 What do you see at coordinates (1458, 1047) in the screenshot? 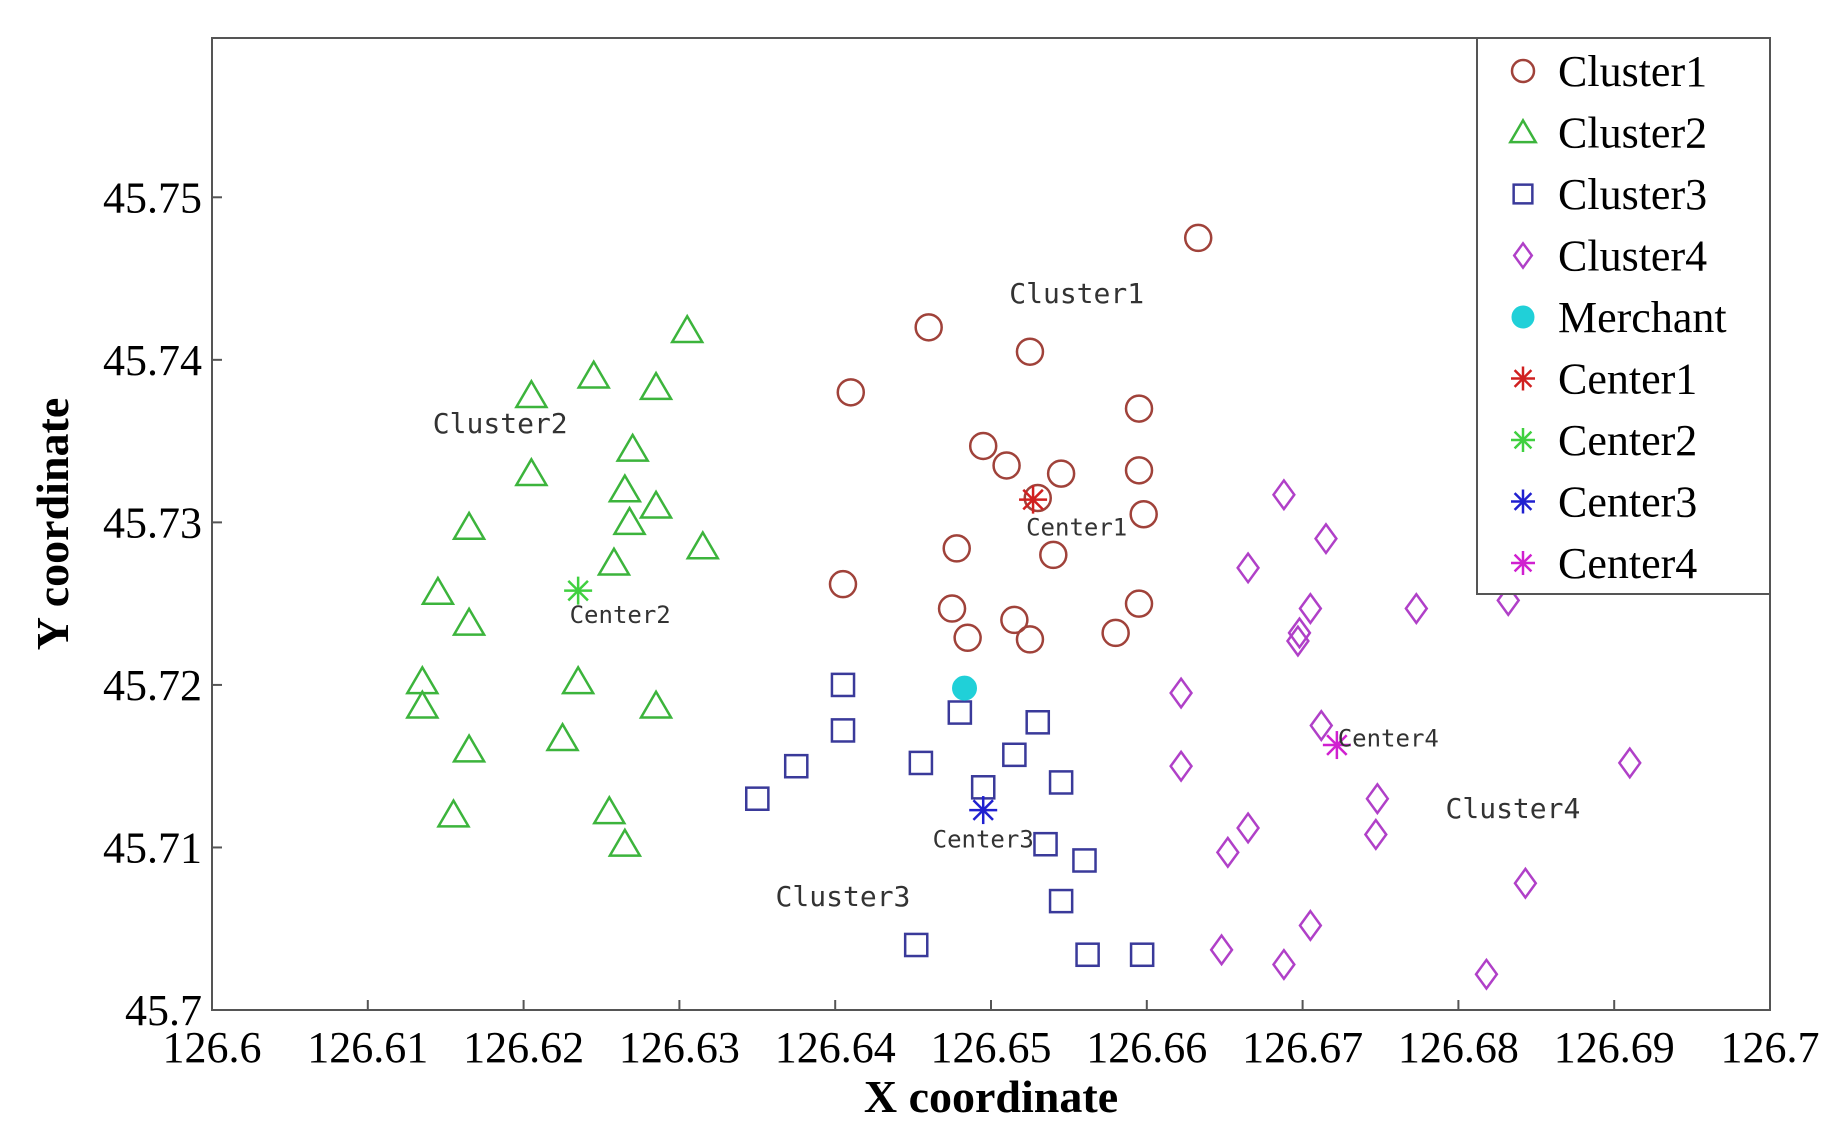
I see `x-tick-label: 126.68` at bounding box center [1458, 1047].